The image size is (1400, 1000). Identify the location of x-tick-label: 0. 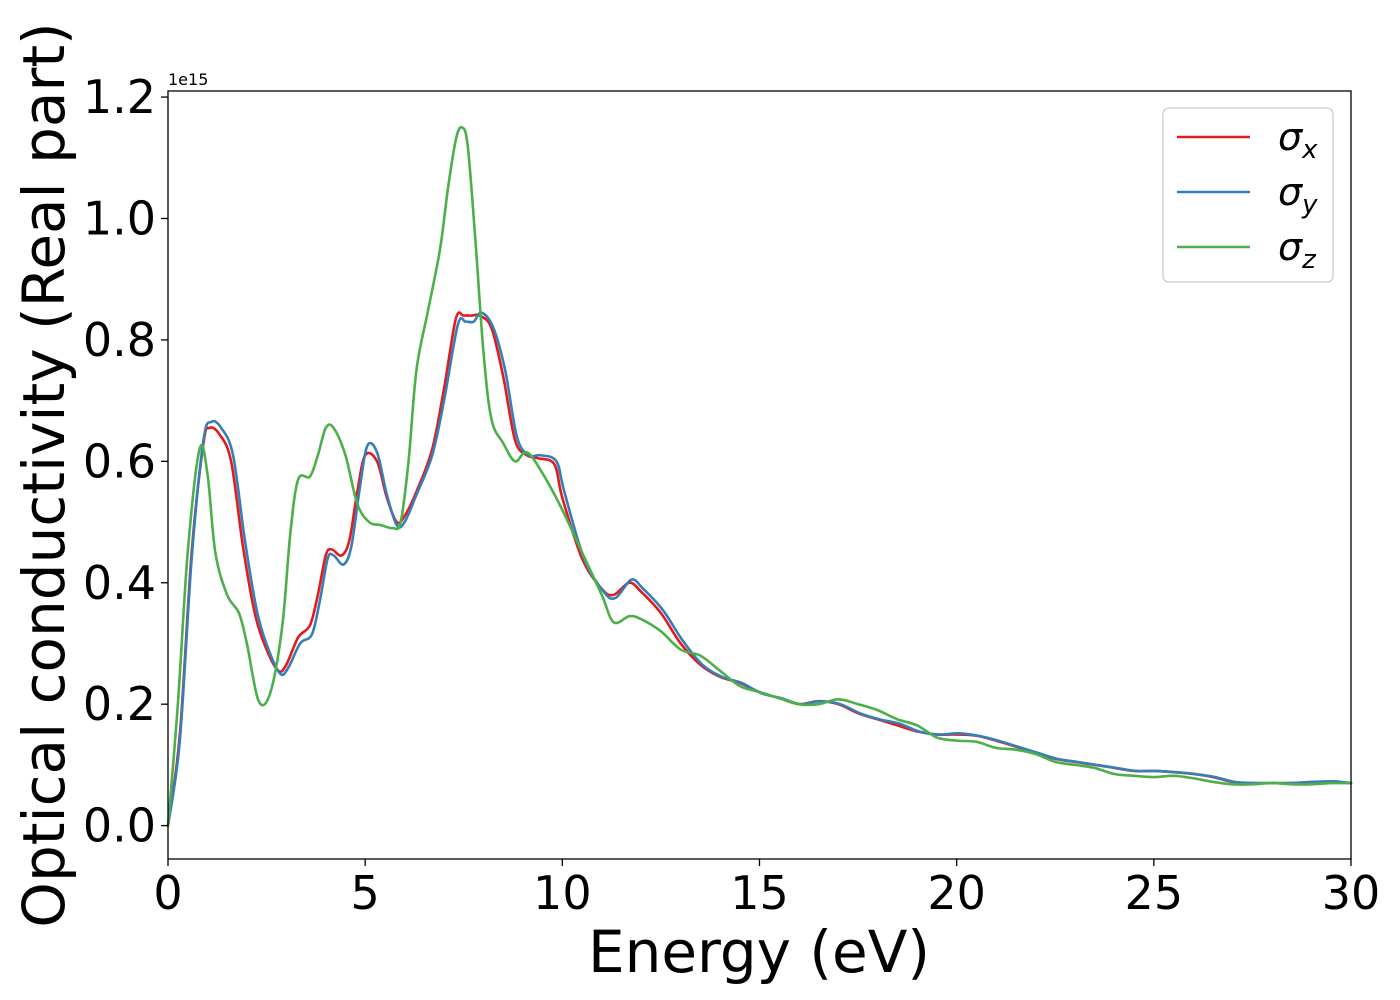
(167, 893).